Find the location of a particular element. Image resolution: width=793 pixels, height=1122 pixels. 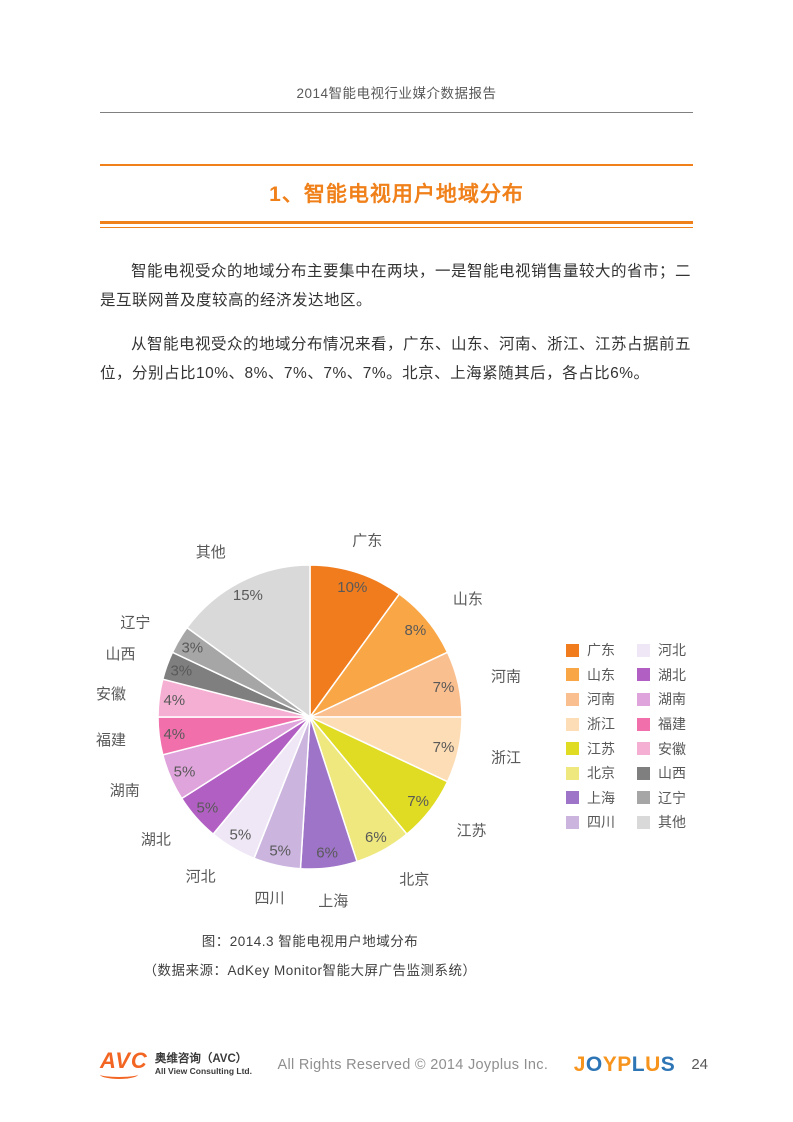

chart-caption: 图：2014.3 智能电视用户地域分布 is located at coordinates (310, 941).